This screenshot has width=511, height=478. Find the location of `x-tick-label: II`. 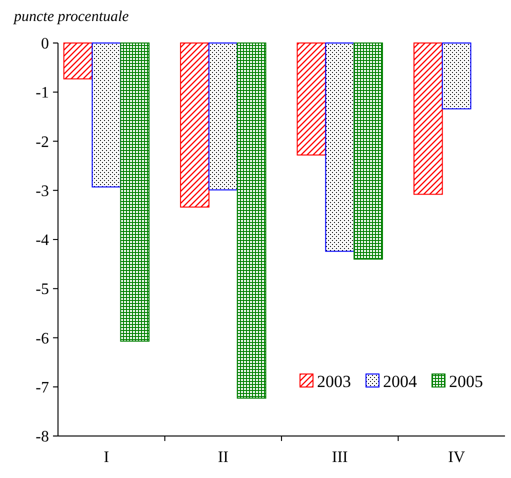

x-tick-label: II is located at coordinates (223, 457).